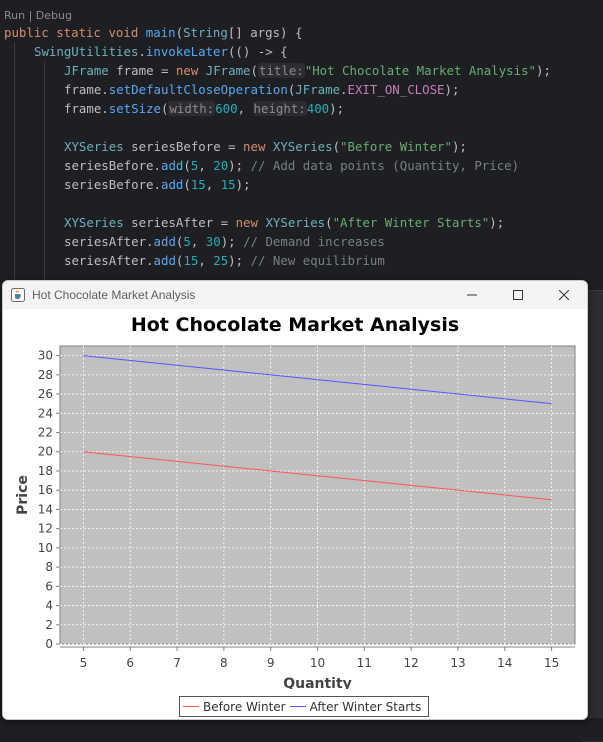 This screenshot has width=603, height=742. What do you see at coordinates (45, 529) in the screenshot?
I see `y-tick-label: 12` at bounding box center [45, 529].